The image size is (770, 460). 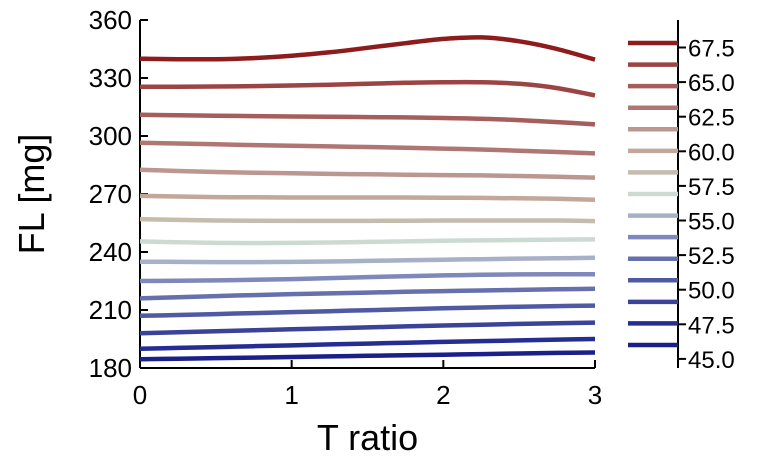 What do you see at coordinates (711, 118) in the screenshot?
I see `legend-label: 62.5` at bounding box center [711, 118].